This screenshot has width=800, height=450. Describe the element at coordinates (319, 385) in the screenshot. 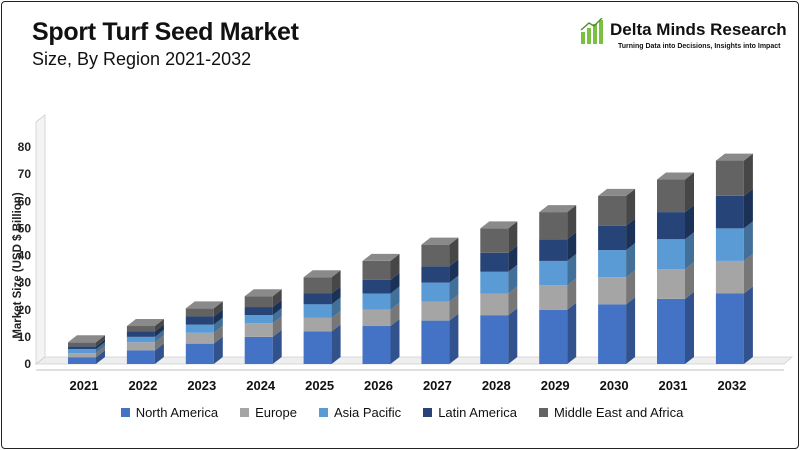

I see `x-tick-label: 2025` at that location.